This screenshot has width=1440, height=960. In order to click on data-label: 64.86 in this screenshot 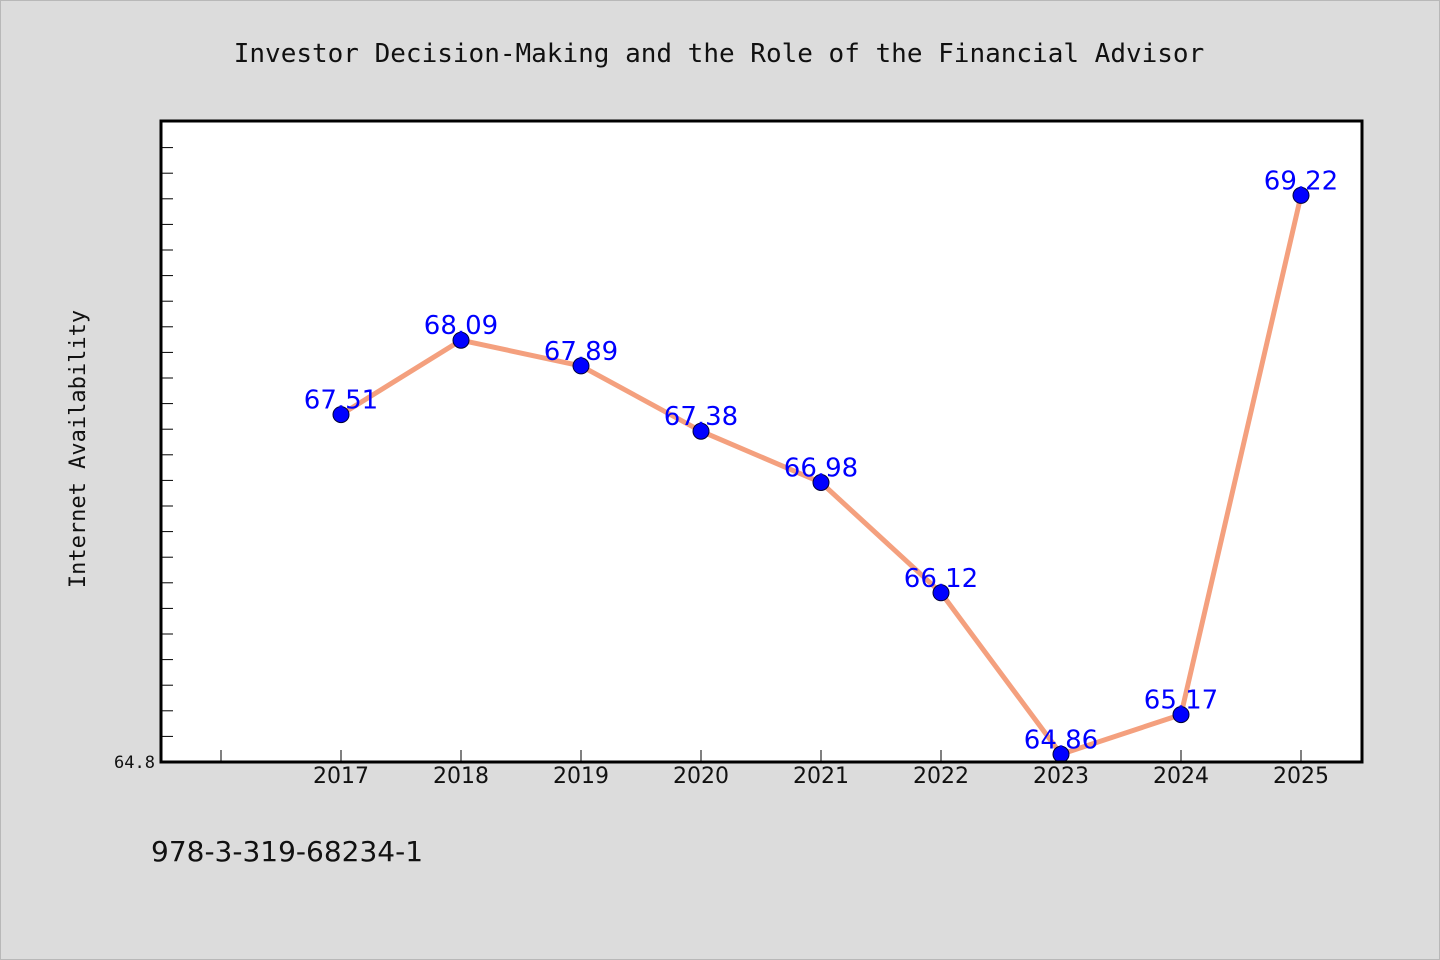, I will do `click(1061, 740)`.